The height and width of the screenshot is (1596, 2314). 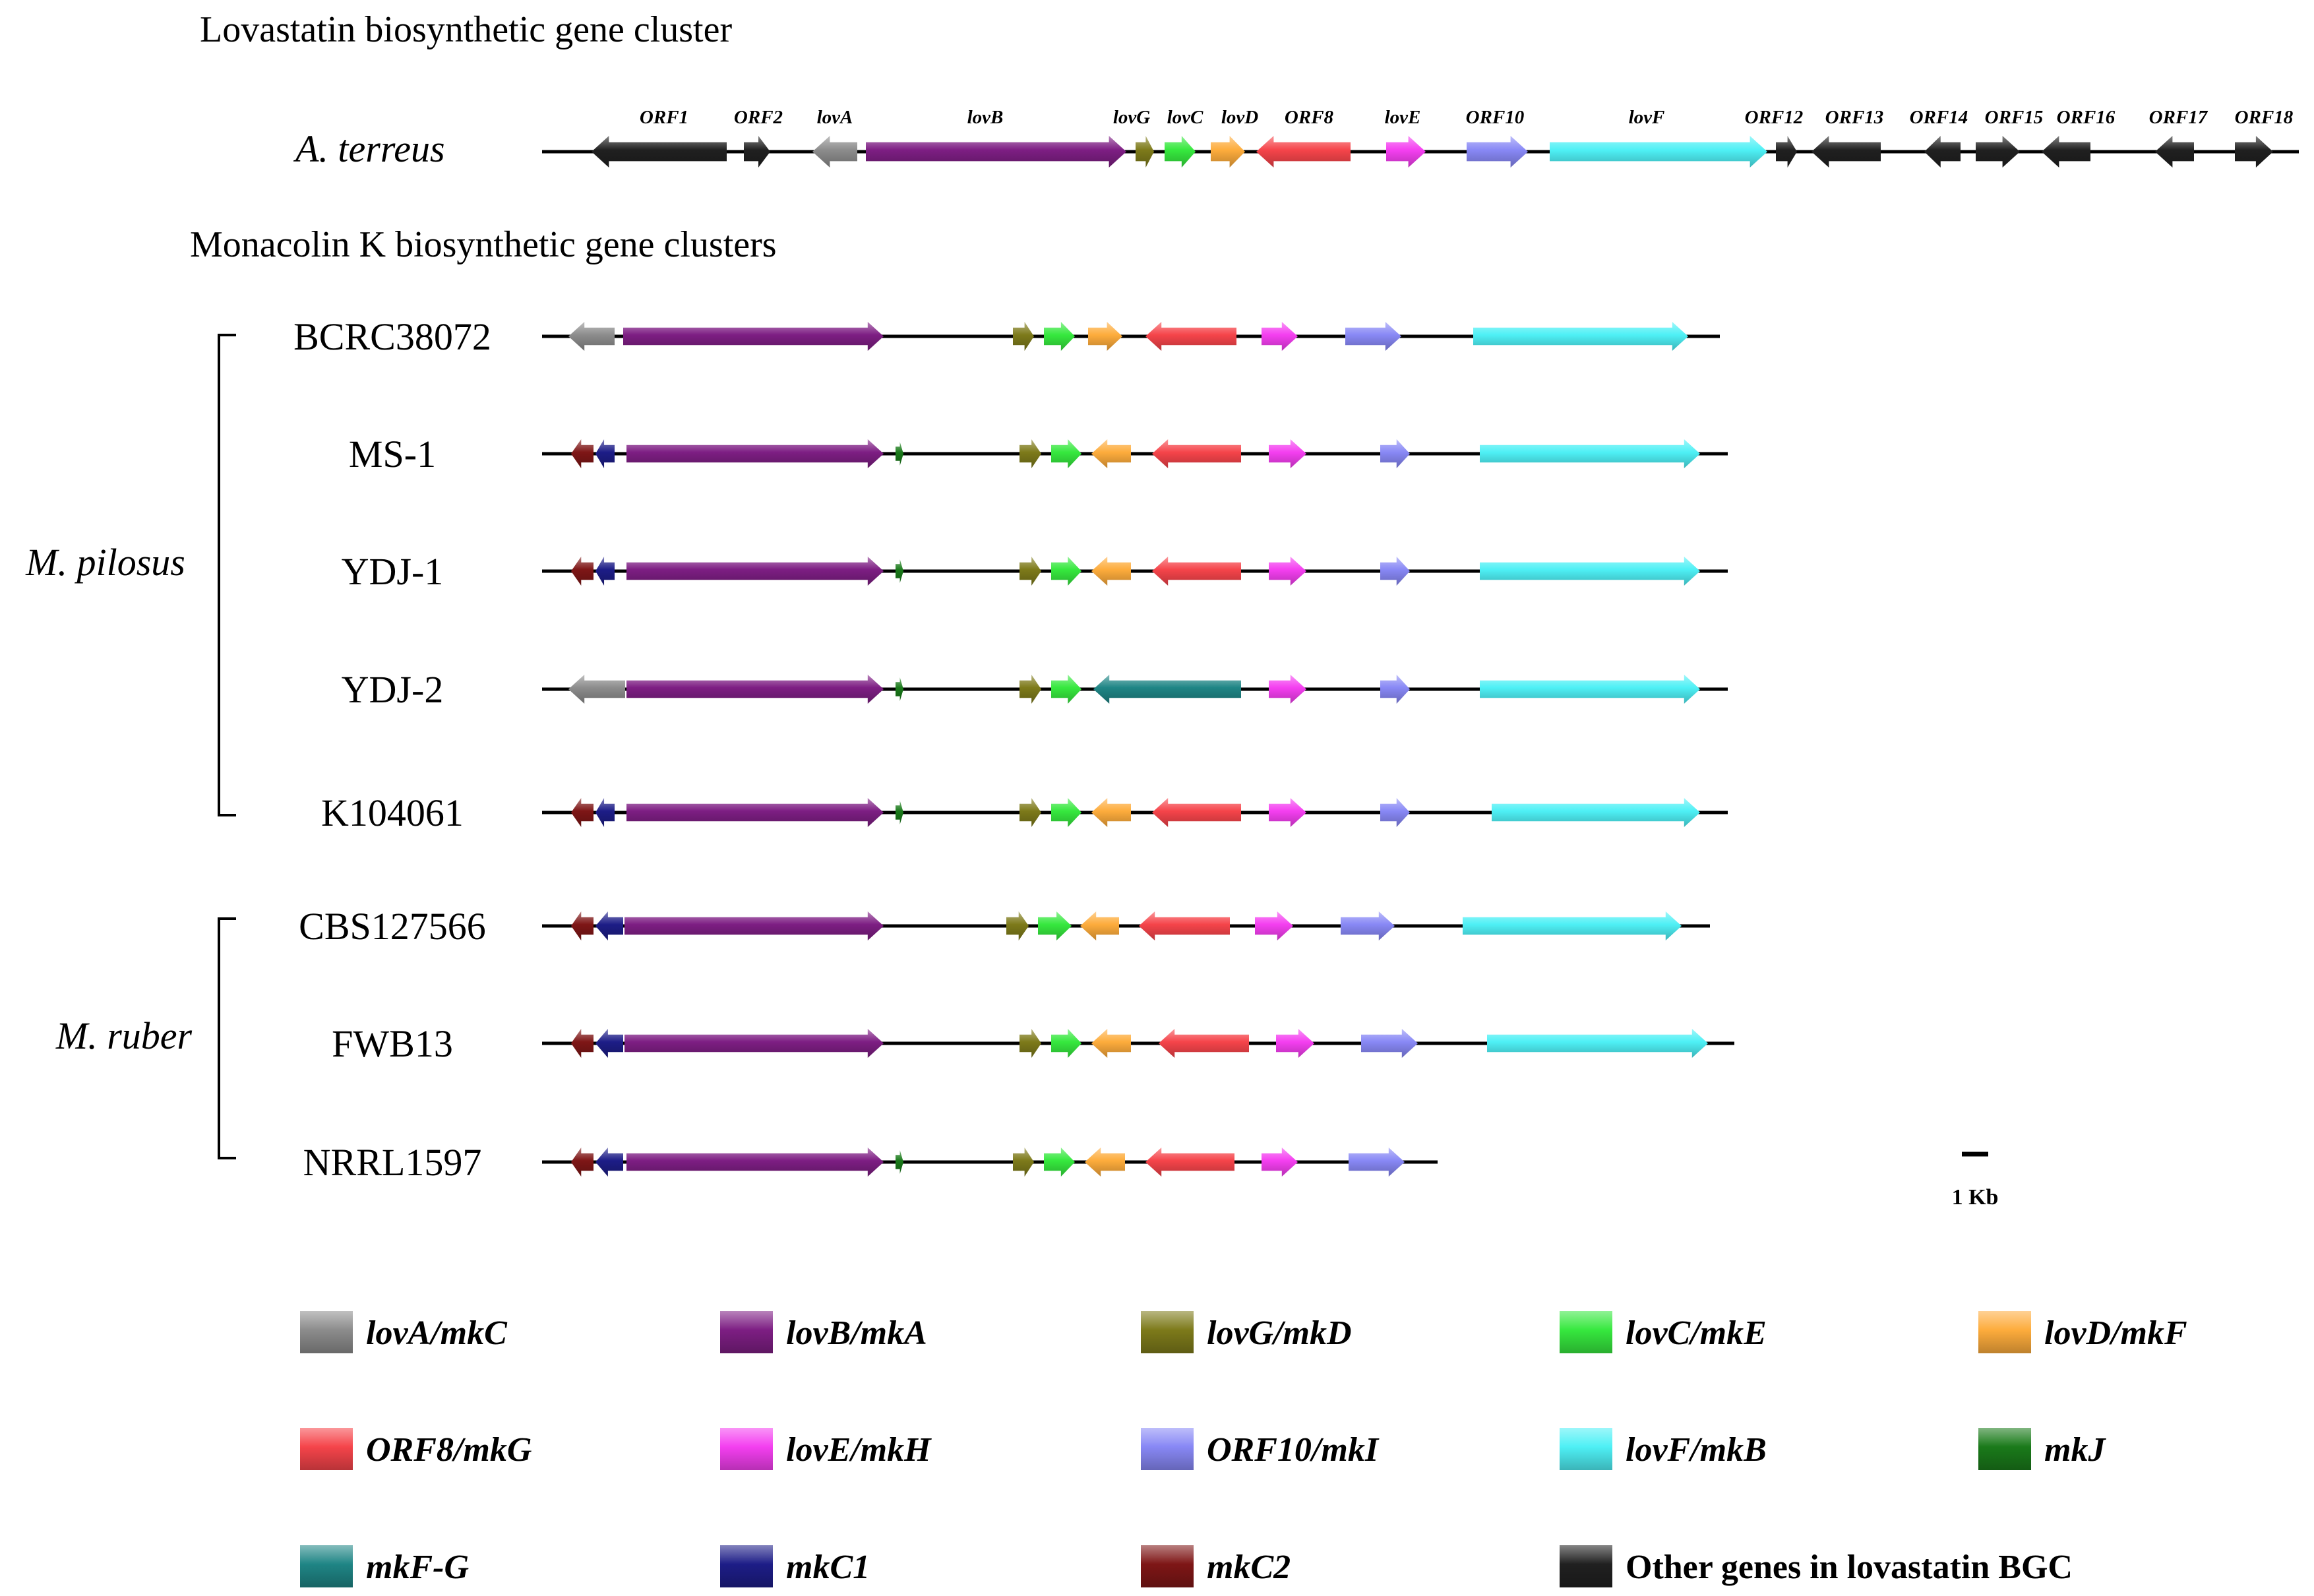 I want to click on ref-gene-orf12, so click(x=1786, y=152).